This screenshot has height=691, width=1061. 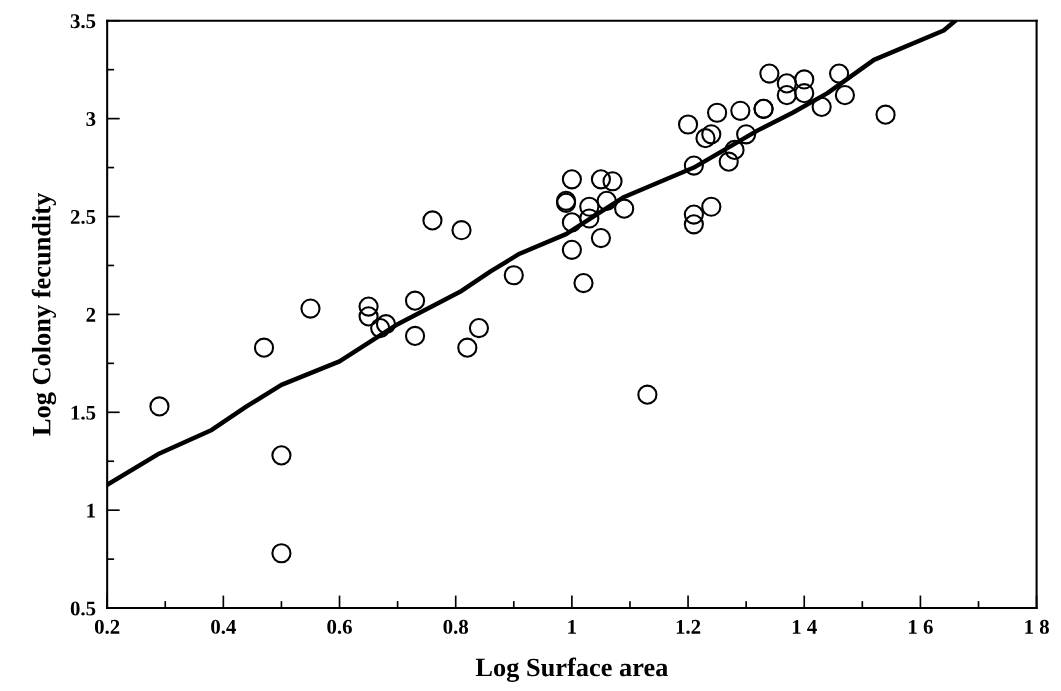 What do you see at coordinates (44, 314) in the screenshot?
I see `y-axis-title: Log Colony fecundity` at bounding box center [44, 314].